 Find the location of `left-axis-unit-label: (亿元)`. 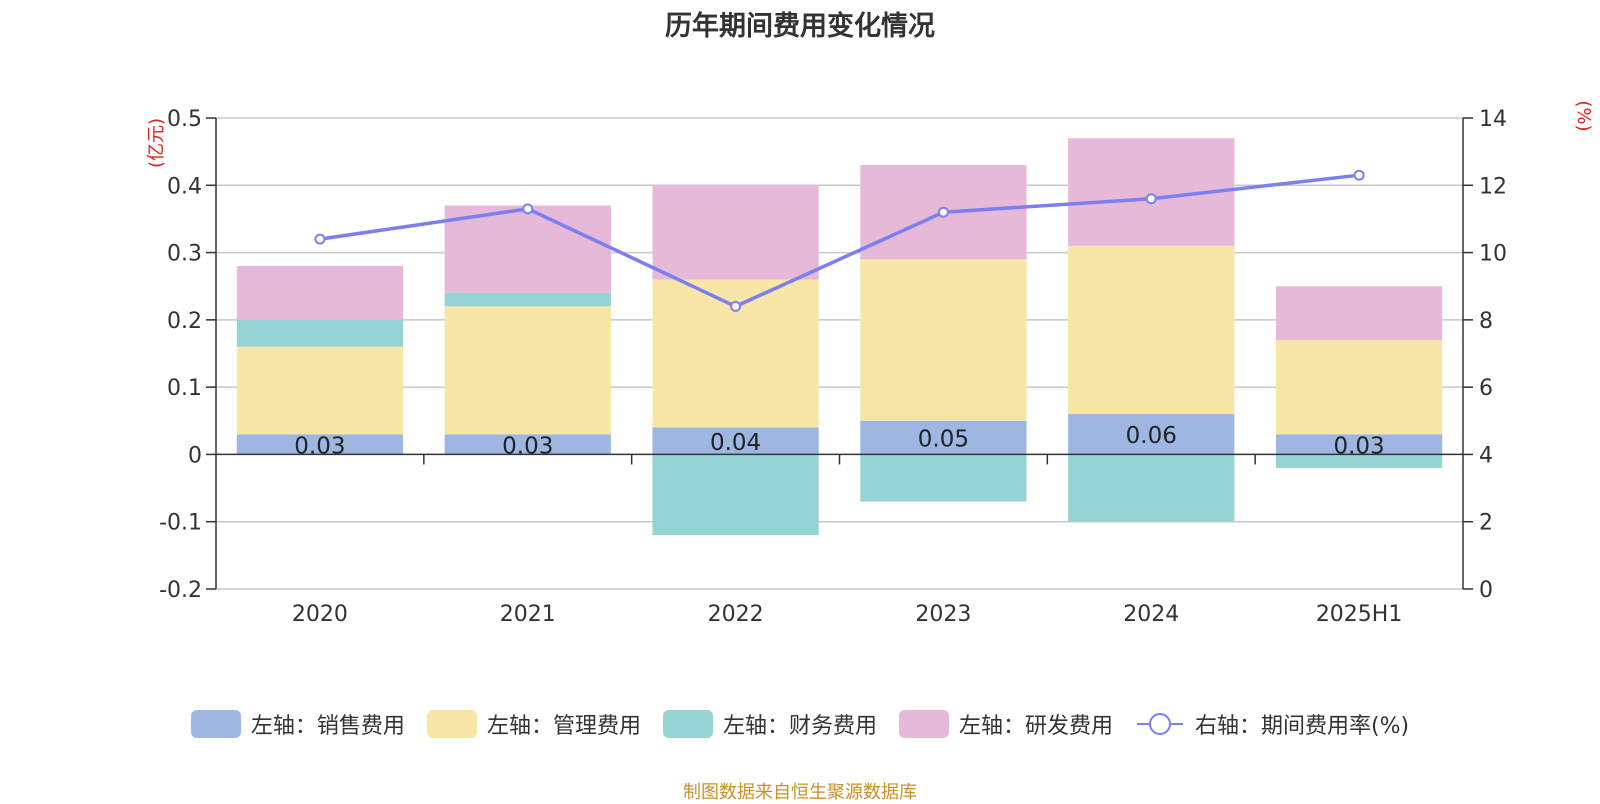

left-axis-unit-label: (亿元) is located at coordinates (156, 143).